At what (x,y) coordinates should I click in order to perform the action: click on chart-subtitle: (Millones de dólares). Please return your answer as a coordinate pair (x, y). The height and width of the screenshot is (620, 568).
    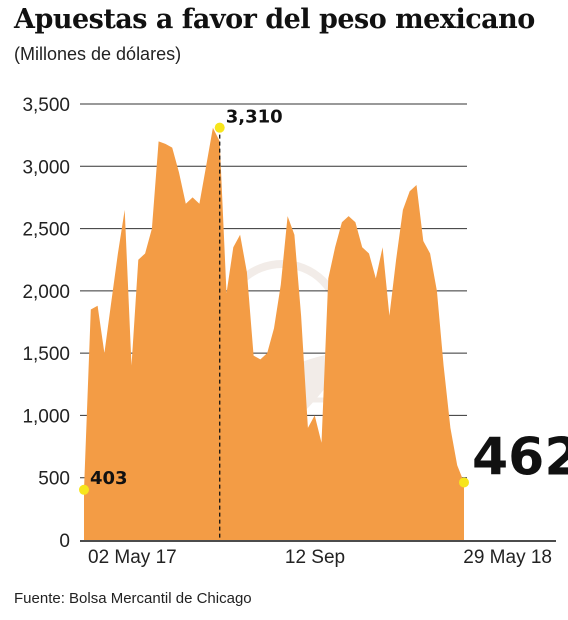
    Looking at the image, I should click on (98, 54).